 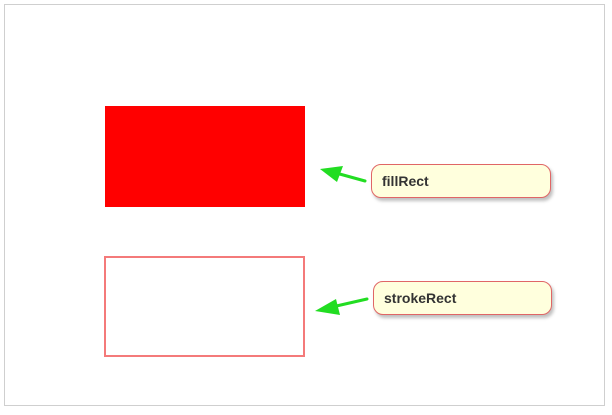 What do you see at coordinates (204, 306) in the screenshot?
I see `stroked-rectangle` at bounding box center [204, 306].